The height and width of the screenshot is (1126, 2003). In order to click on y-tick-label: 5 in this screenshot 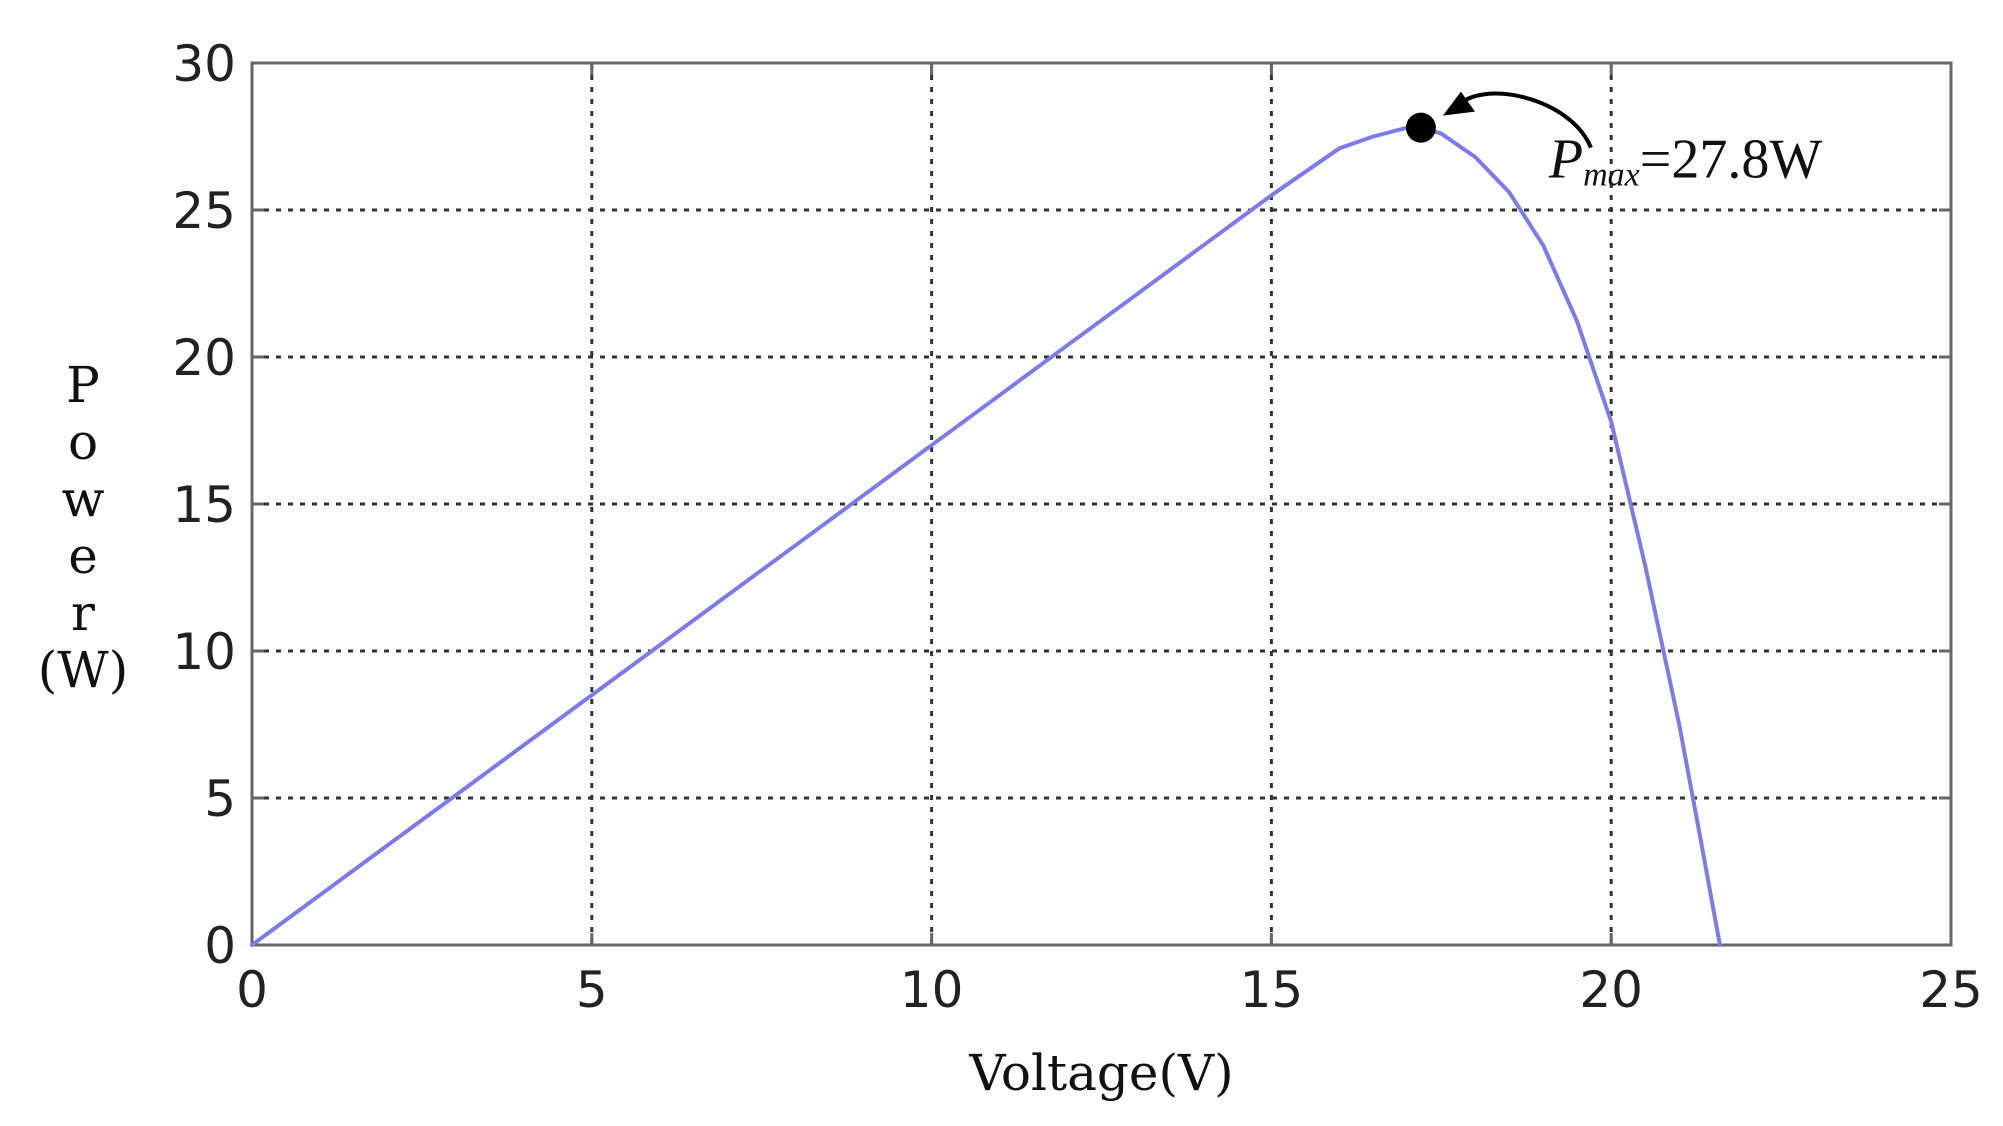, I will do `click(220, 799)`.